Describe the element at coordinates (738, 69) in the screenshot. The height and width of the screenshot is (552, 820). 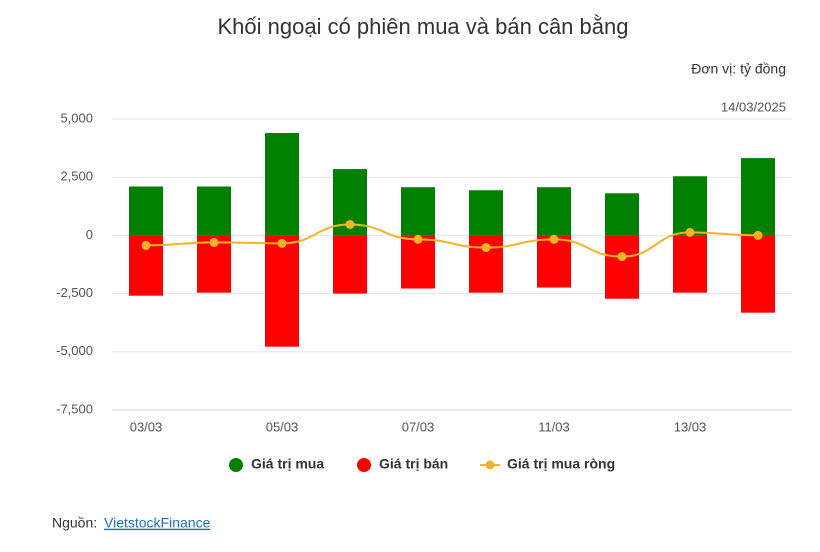
I see `unit-label: Đơn vị: tỷ đồng` at that location.